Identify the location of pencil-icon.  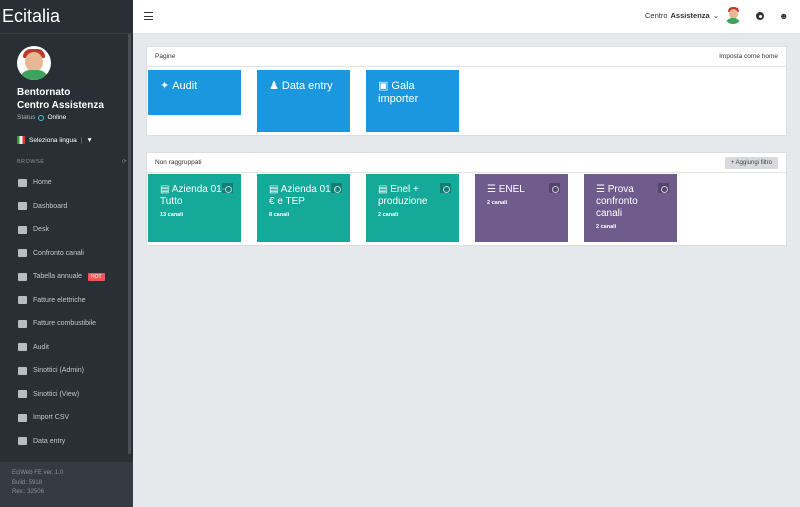
(22, 441).